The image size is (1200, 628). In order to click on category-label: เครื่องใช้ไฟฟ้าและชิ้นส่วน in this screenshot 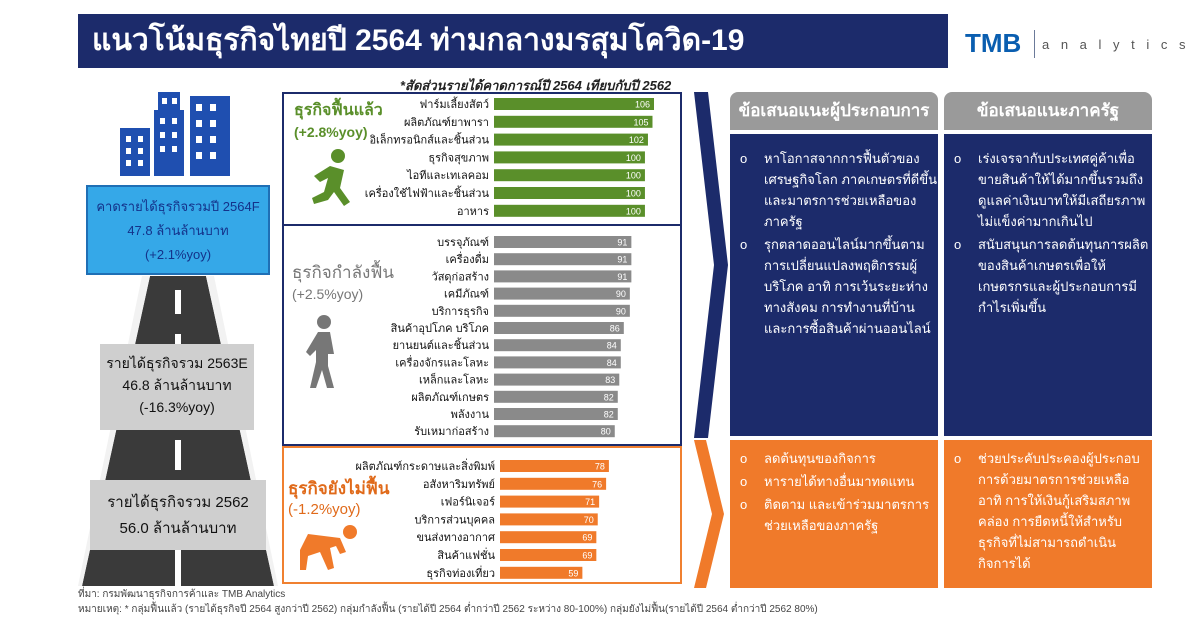, I will do `click(427, 192)`.